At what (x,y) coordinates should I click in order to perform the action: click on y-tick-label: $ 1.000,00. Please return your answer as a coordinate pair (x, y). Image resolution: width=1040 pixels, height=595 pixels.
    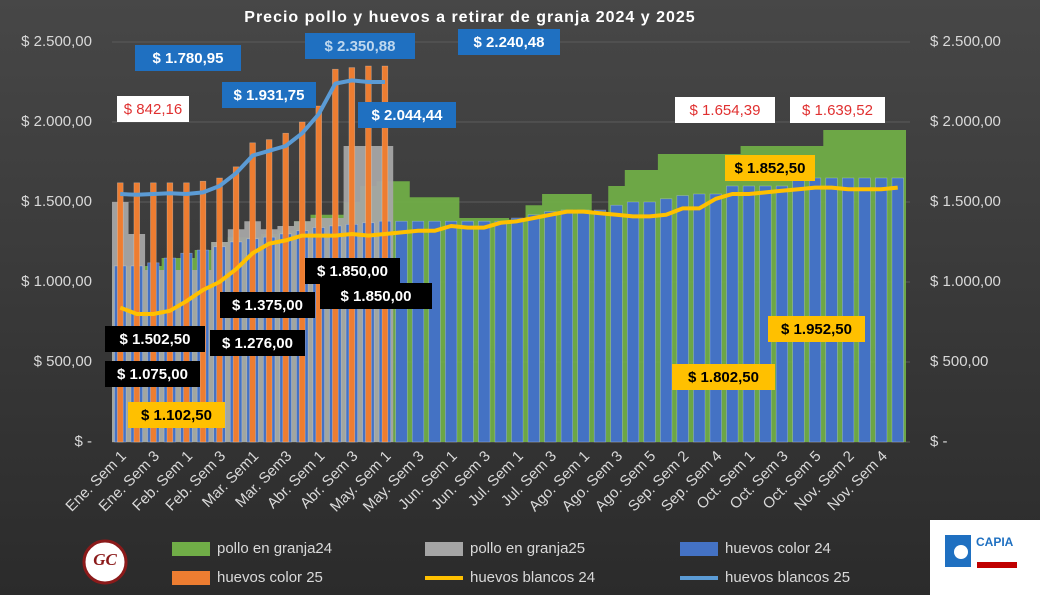
    Looking at the image, I should click on (56, 281).